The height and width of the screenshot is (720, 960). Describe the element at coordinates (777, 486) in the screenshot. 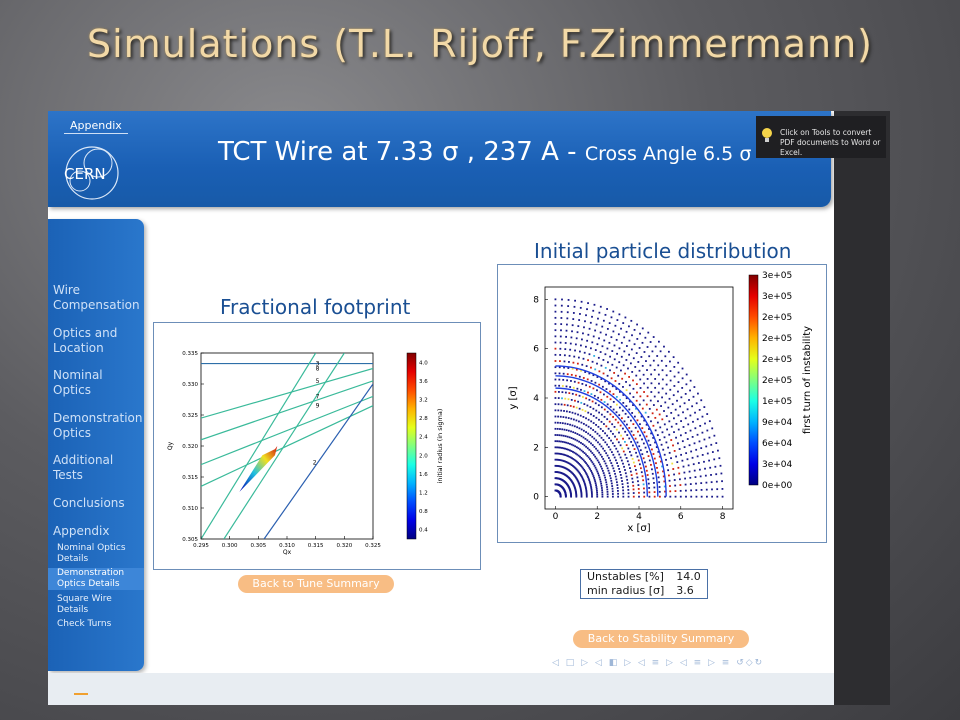

I see `colorbar-tick-label: 0e+00` at that location.